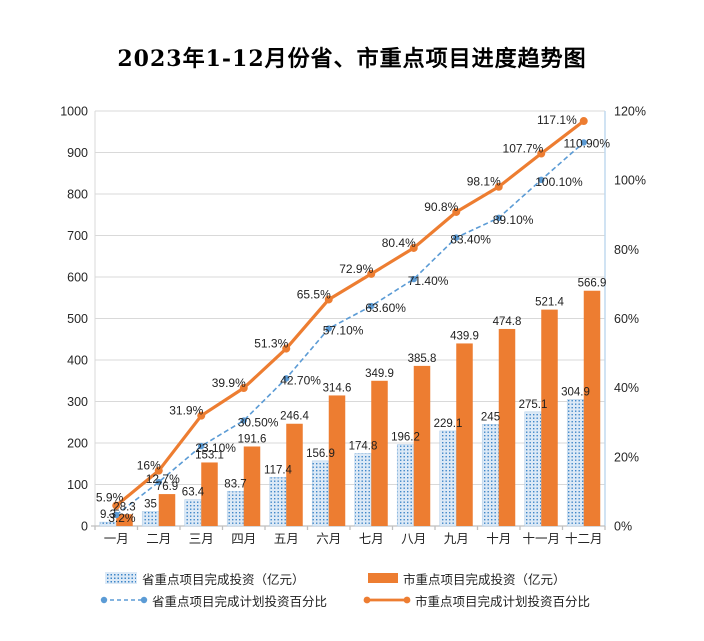  Describe the element at coordinates (223, 579) in the screenshot. I see `legend-label-provincial-investment: 省重点项目完成投资（亿元）` at that location.